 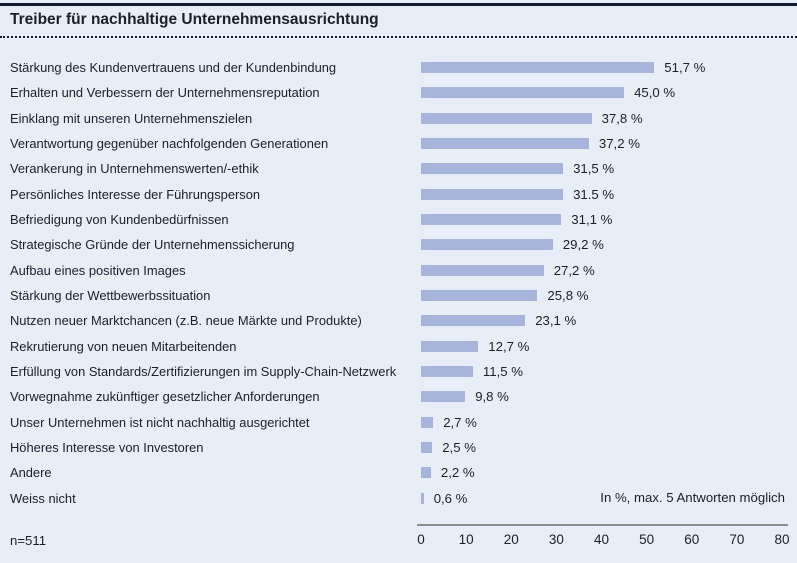 I want to click on value-label: 29,2 %, so click(x=583, y=245).